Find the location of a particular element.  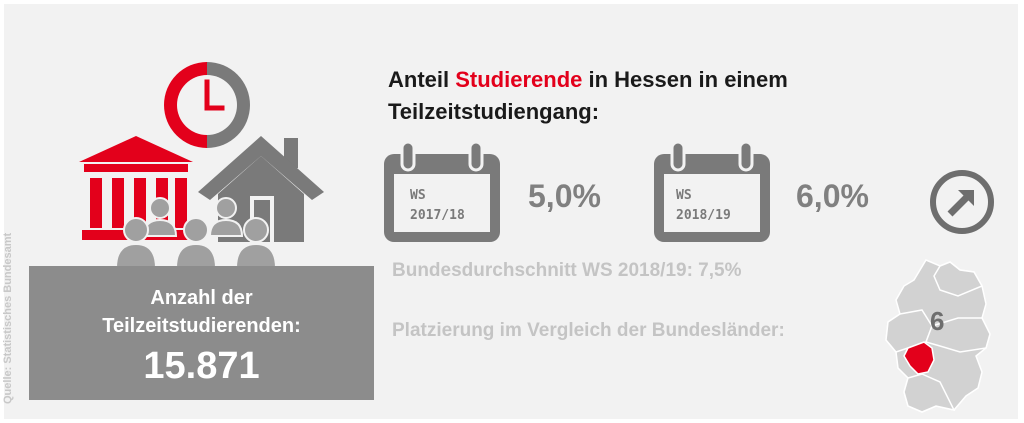

semester-share-2: 6,0% is located at coordinates (832, 196).